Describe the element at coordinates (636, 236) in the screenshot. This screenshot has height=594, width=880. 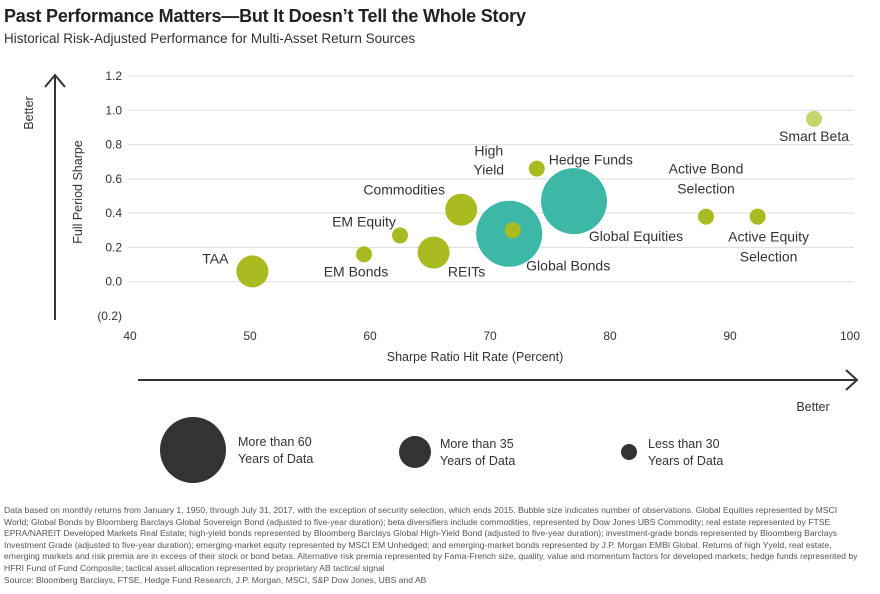
I see `label-global-equities: Global Equities` at that location.